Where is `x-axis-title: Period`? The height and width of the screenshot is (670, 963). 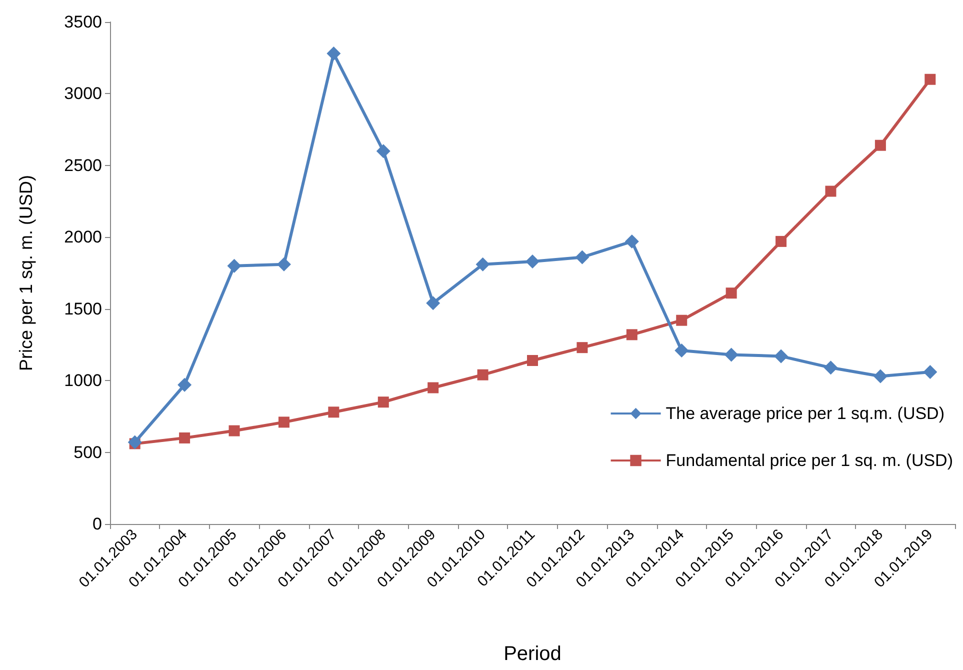
x-axis-title: Period is located at coordinates (533, 654).